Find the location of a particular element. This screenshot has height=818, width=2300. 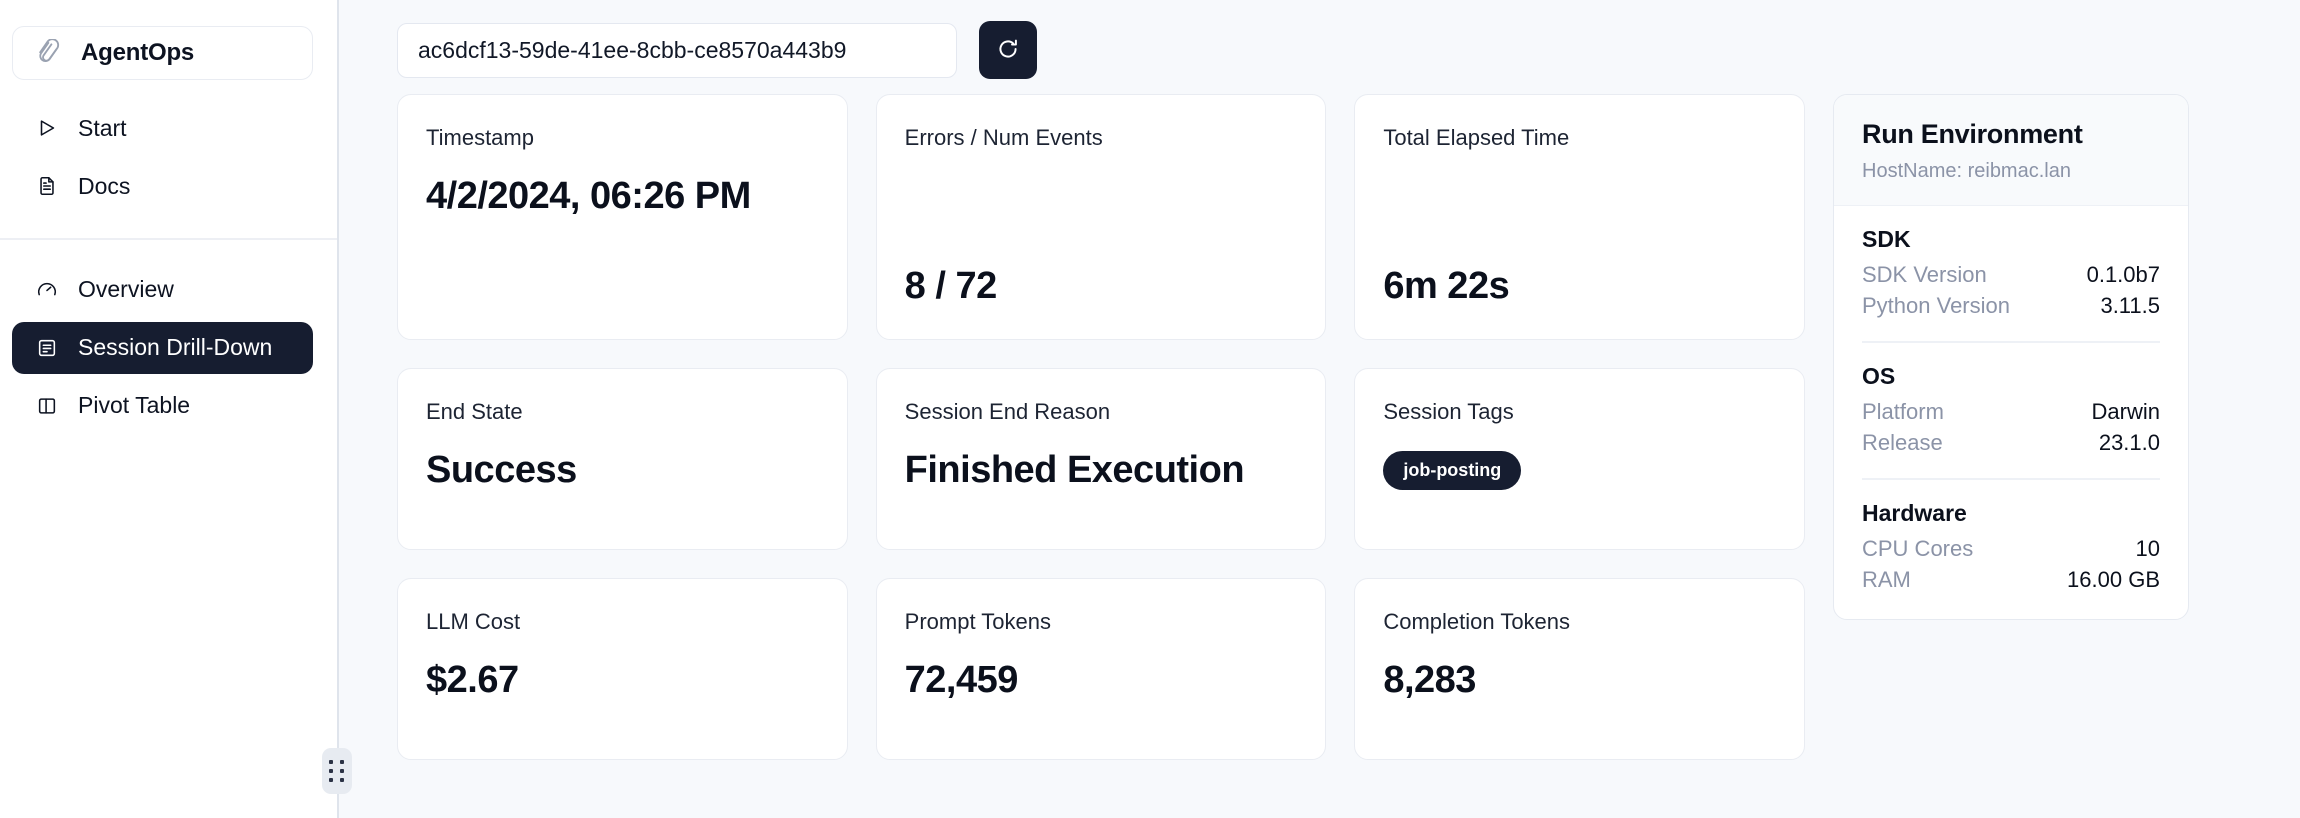

card-label: Errors / Num Events is located at coordinates (1003, 137).